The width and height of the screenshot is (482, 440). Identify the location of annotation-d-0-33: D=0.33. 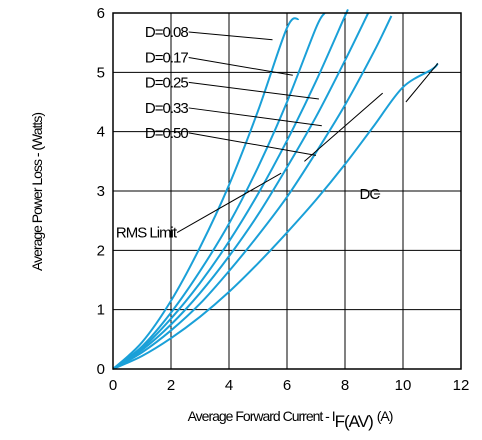
(166, 108).